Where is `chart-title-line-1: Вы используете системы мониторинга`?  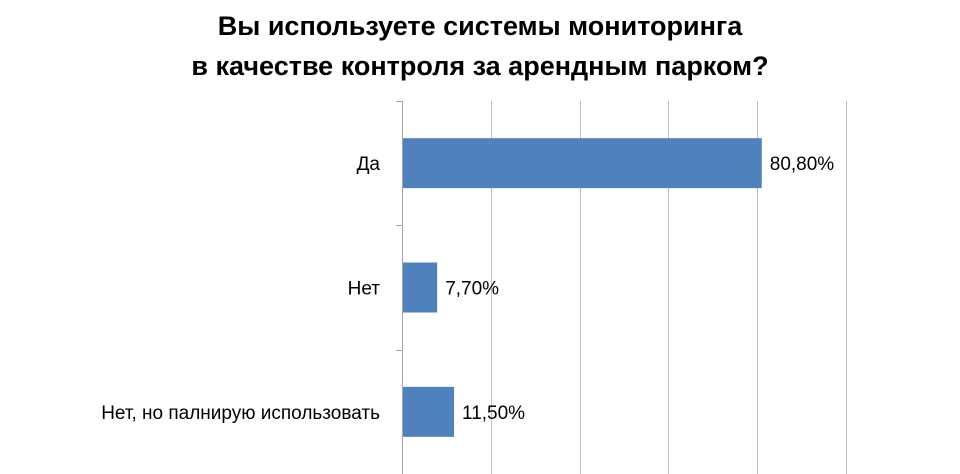 chart-title-line-1: Вы используете системы мониторинга is located at coordinates (480, 26).